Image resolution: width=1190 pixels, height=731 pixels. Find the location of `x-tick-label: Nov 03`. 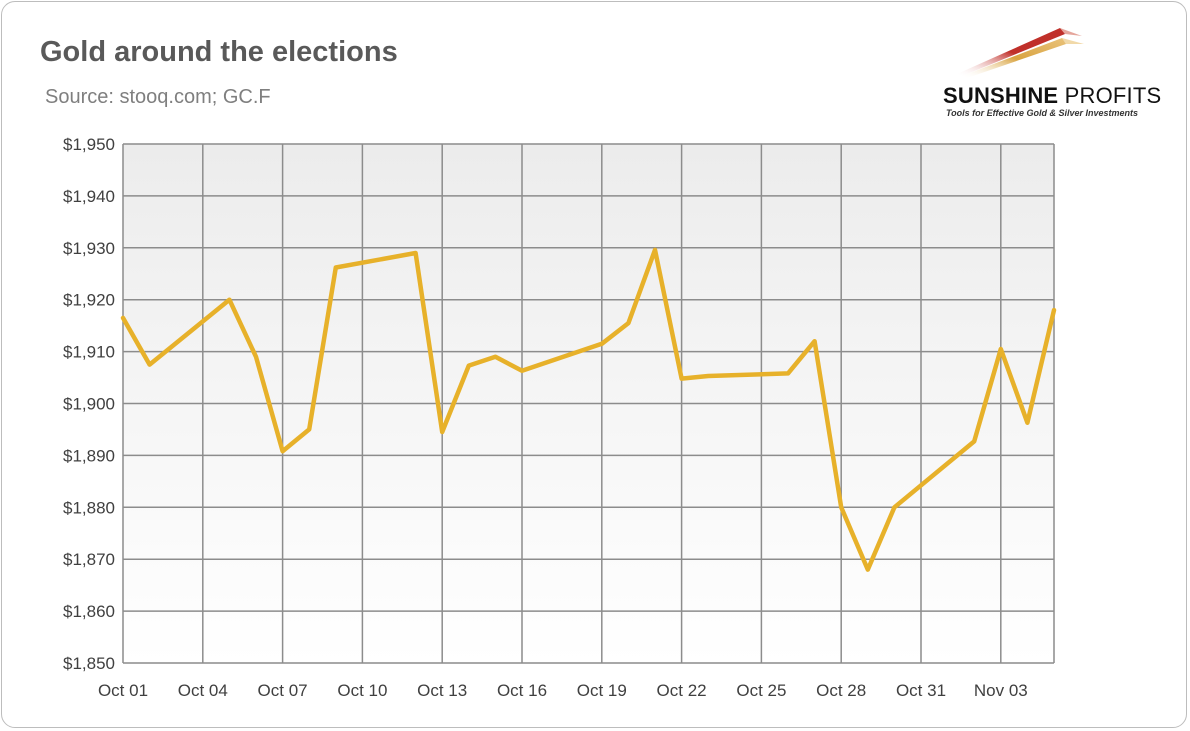

x-tick-label: Nov 03 is located at coordinates (1001, 690).